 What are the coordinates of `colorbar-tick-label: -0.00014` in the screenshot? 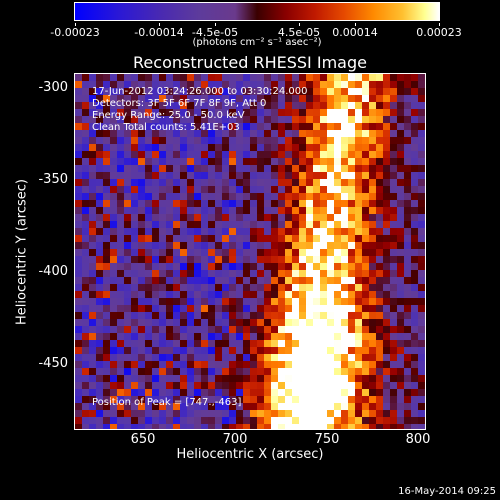 It's located at (159, 32).